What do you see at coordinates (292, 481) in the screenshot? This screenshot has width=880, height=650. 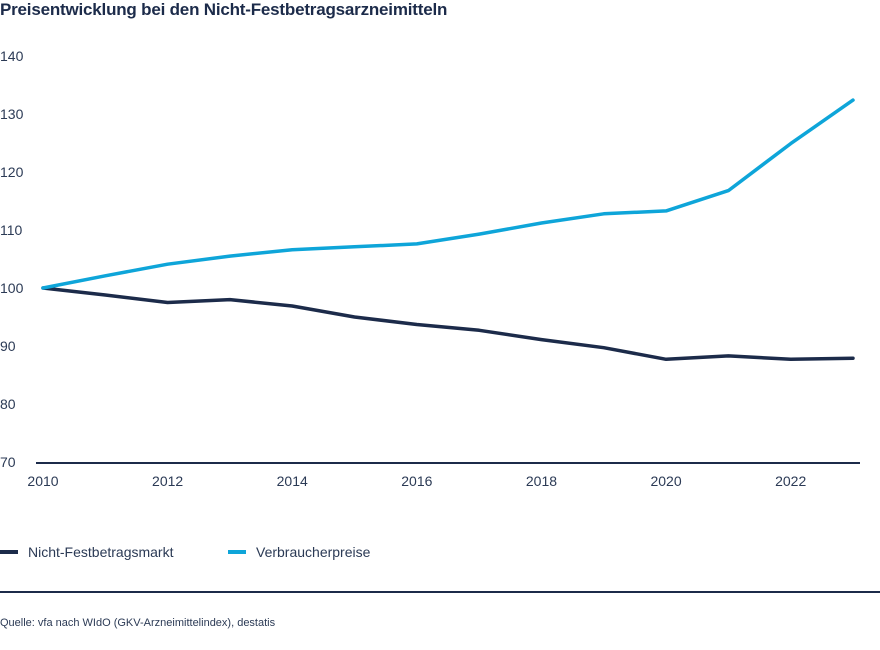 I see `x-tick-label: 2014` at bounding box center [292, 481].